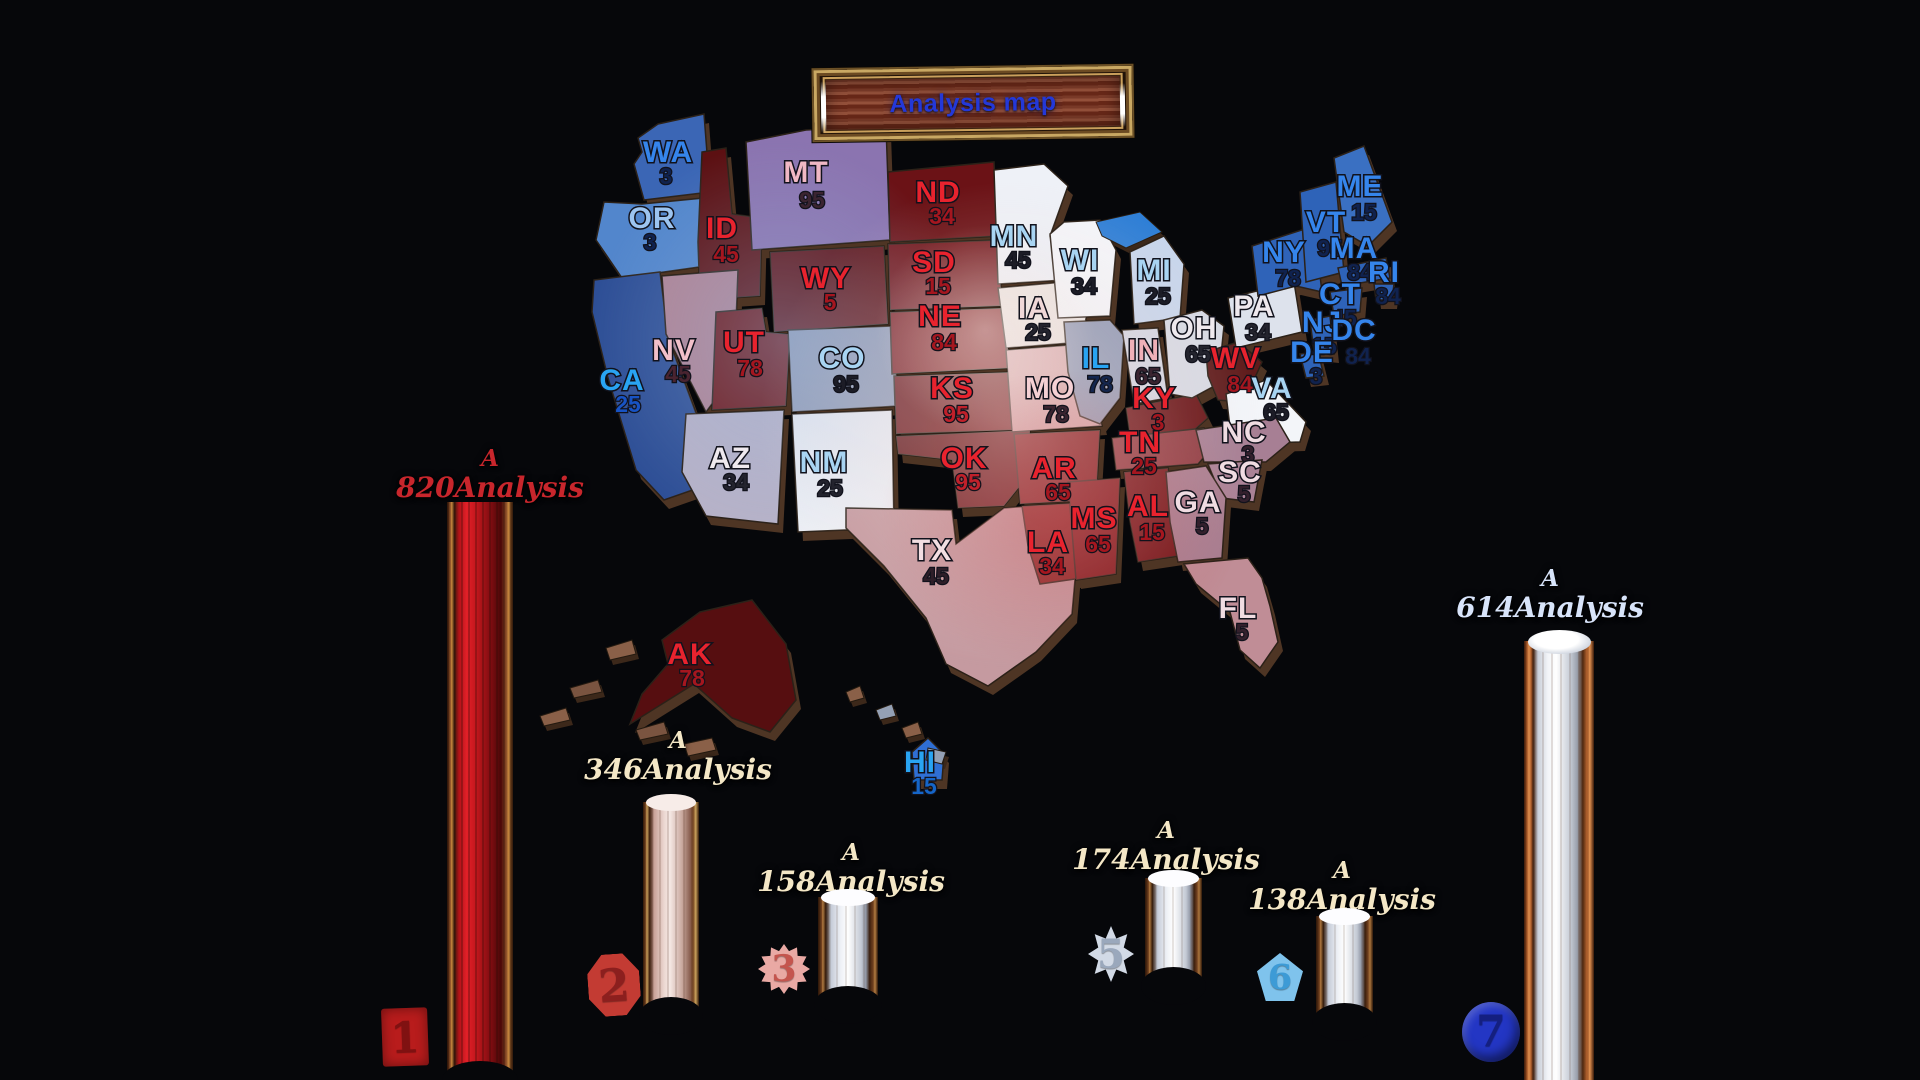  I want to click on gauge-2-label: A 346Analysis, so click(678, 756).